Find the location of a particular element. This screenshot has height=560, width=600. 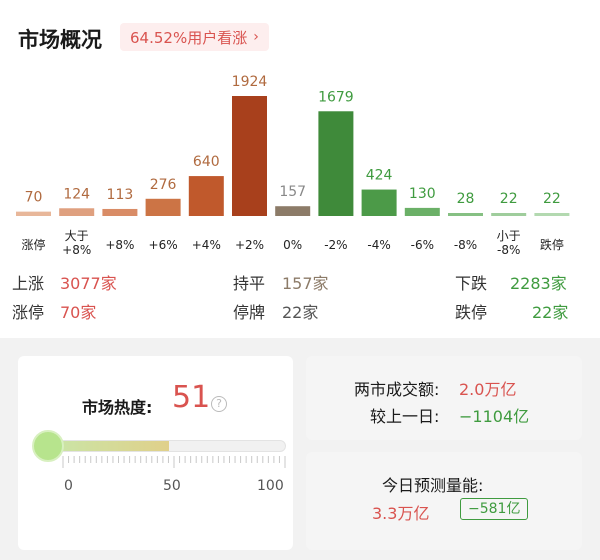

category-label-12: 跌停 is located at coordinates (552, 245).